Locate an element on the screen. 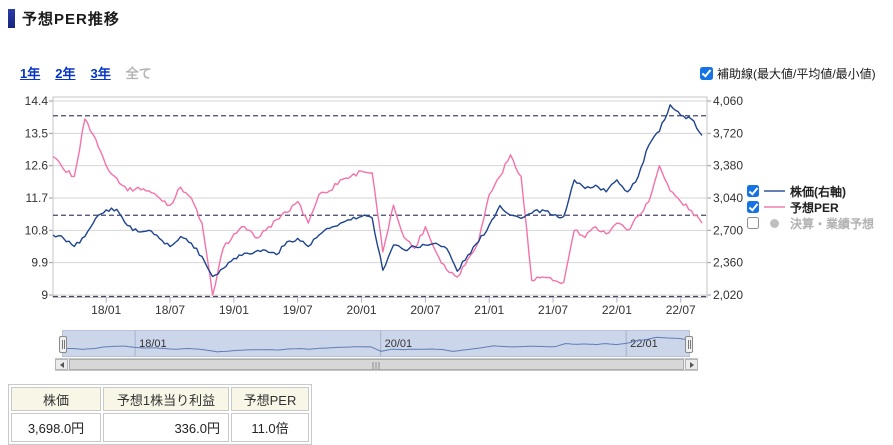 Image resolution: width=893 pixels, height=445 pixels. x-axis-label: 20/01 is located at coordinates (362, 310).